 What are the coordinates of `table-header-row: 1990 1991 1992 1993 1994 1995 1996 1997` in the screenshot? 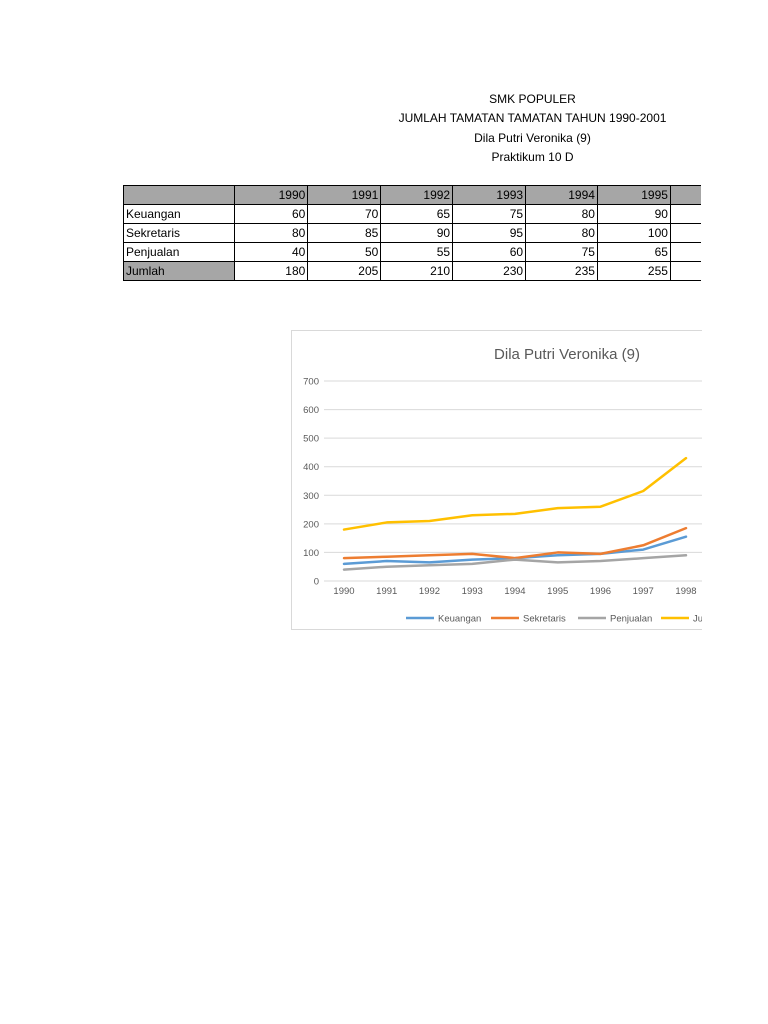 It's located at (412, 195).